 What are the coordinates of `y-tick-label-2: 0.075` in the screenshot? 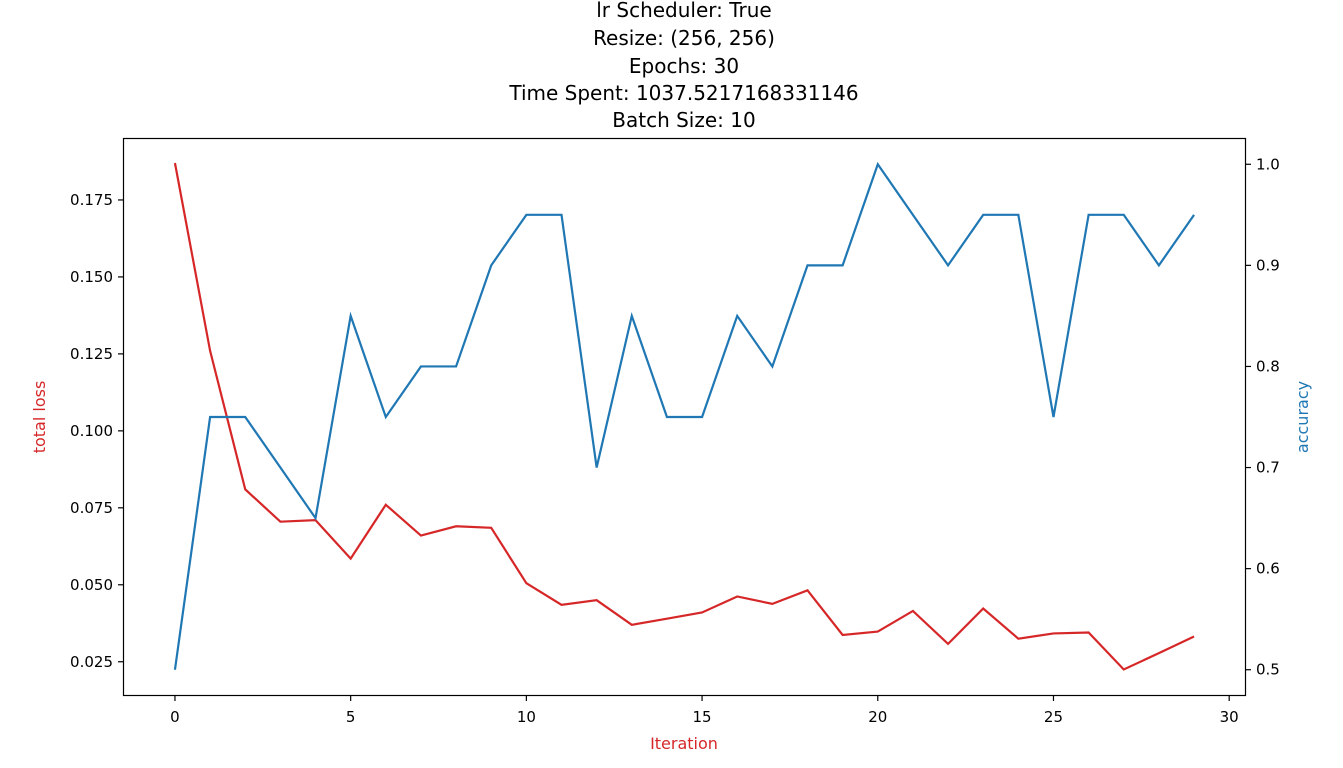 It's located at (91, 508).